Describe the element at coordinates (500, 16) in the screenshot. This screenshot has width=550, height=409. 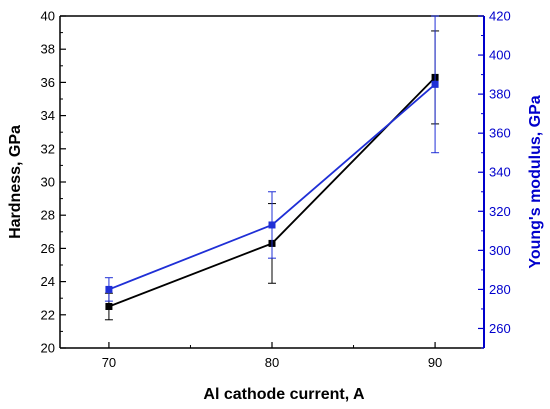
I see `y-right-tick-label: 420` at that location.